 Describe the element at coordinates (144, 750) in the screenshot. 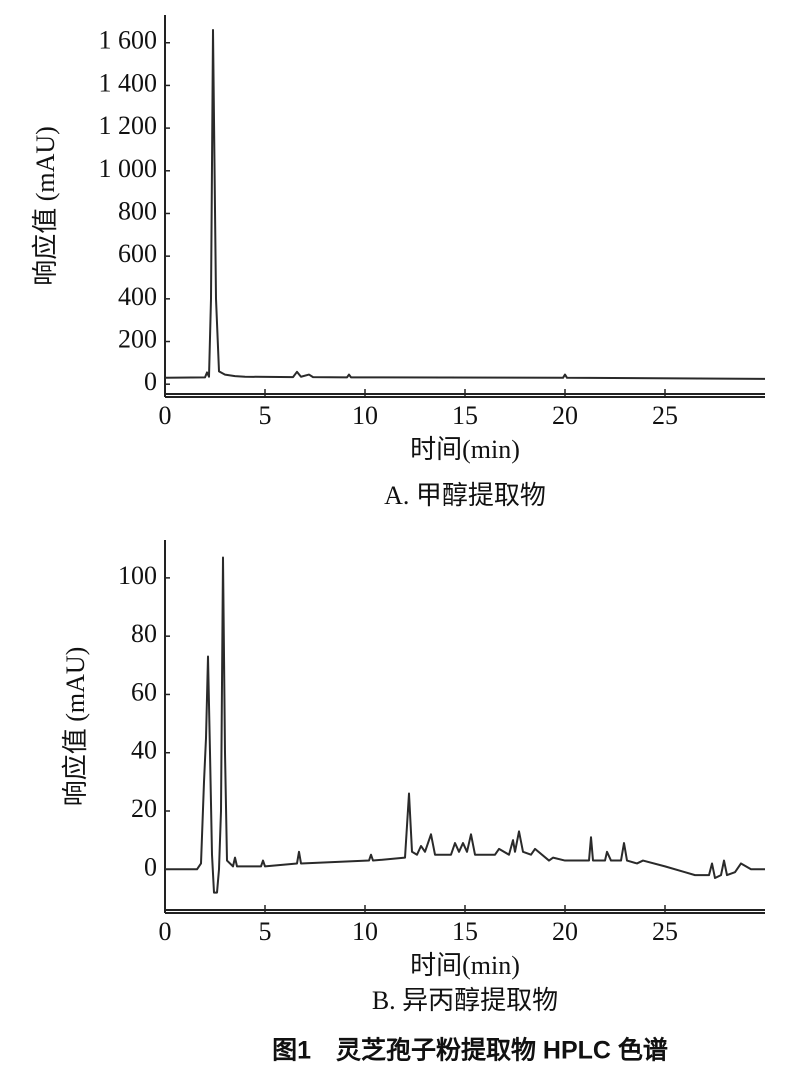

I see `y-tick-label: 40` at that location.